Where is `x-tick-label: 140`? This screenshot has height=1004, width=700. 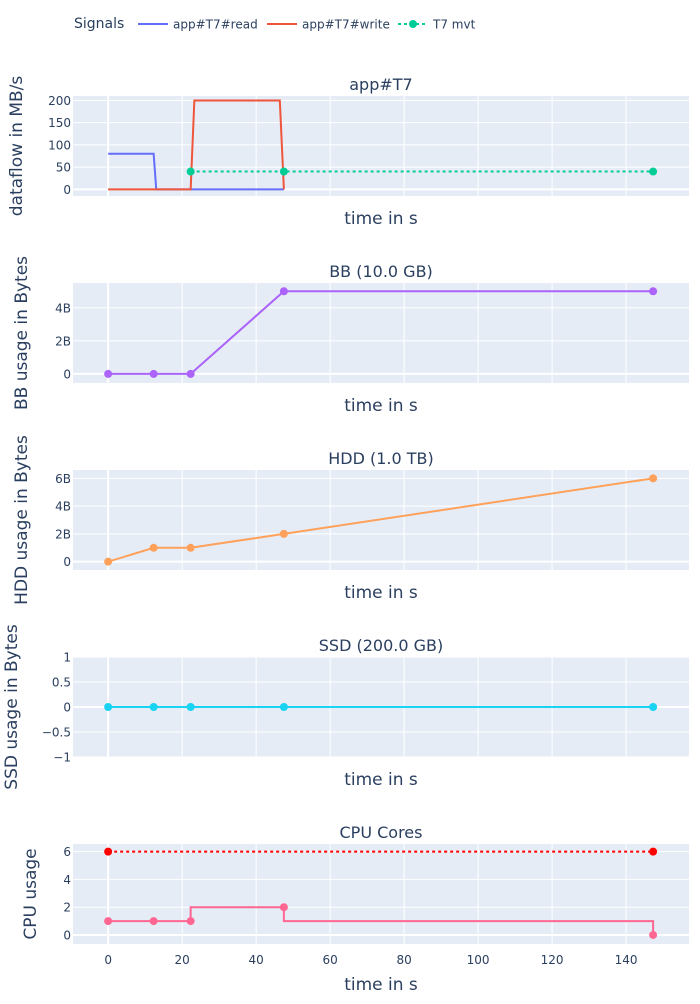 x-tick-label: 140 is located at coordinates (626, 960).